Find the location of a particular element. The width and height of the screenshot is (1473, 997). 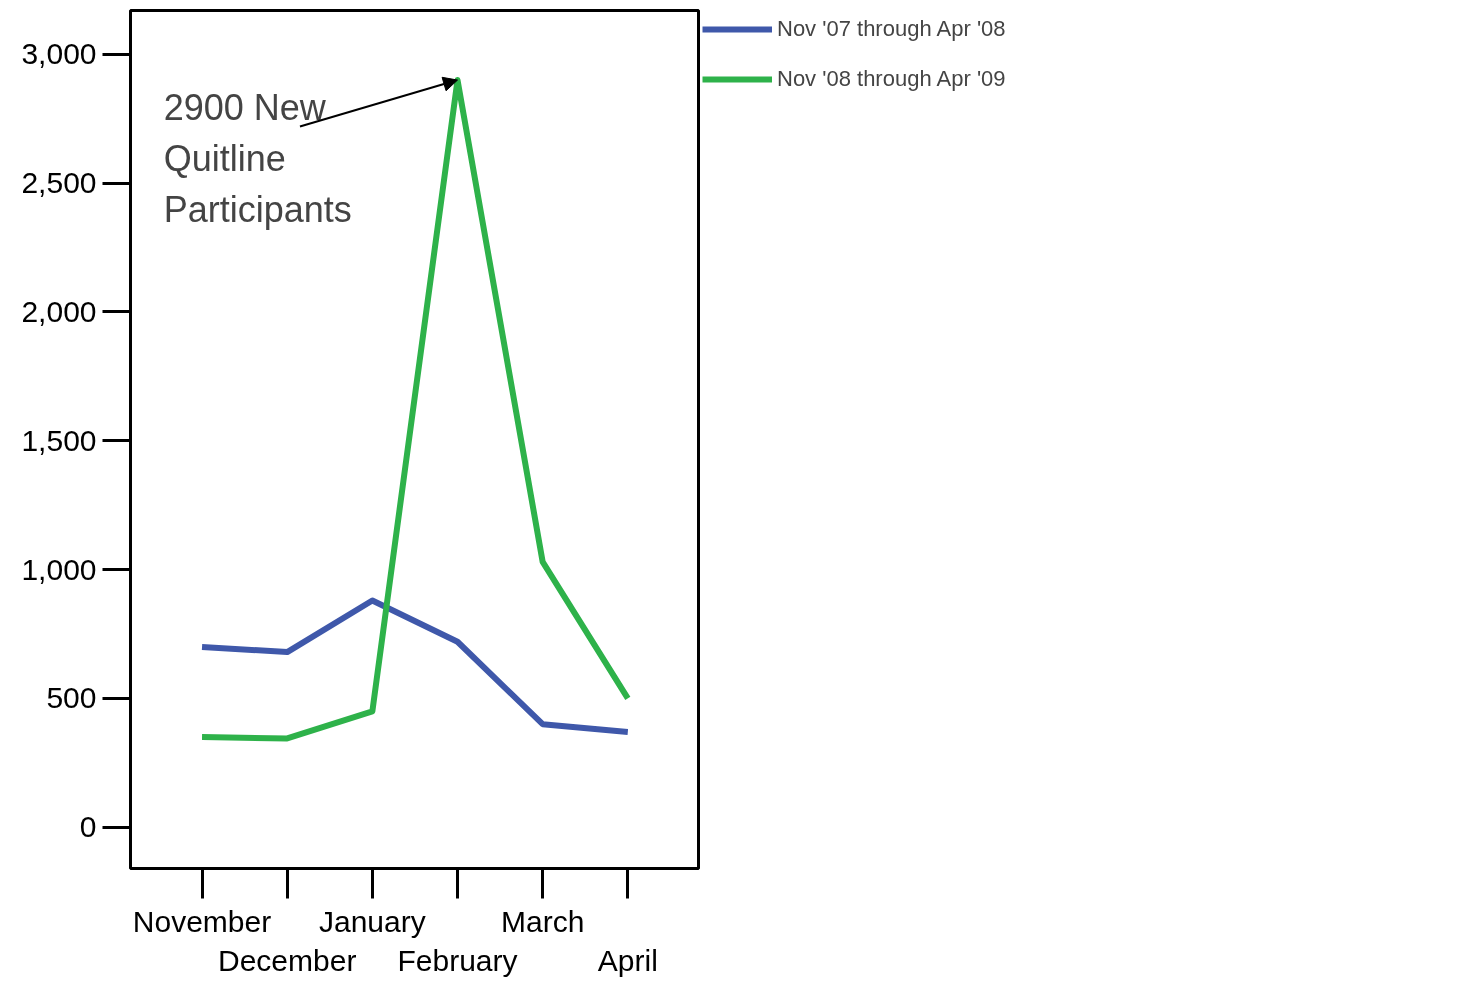

x-tick-label: January is located at coordinates (372, 921).